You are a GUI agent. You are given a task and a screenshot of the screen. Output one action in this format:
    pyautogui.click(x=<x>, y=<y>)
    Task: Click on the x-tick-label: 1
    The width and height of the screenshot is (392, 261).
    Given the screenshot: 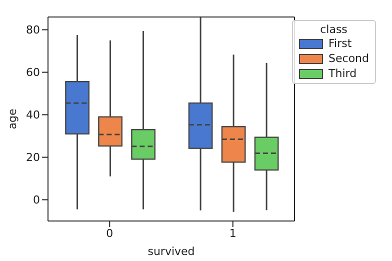 What is the action you would take?
    pyautogui.click(x=232, y=233)
    